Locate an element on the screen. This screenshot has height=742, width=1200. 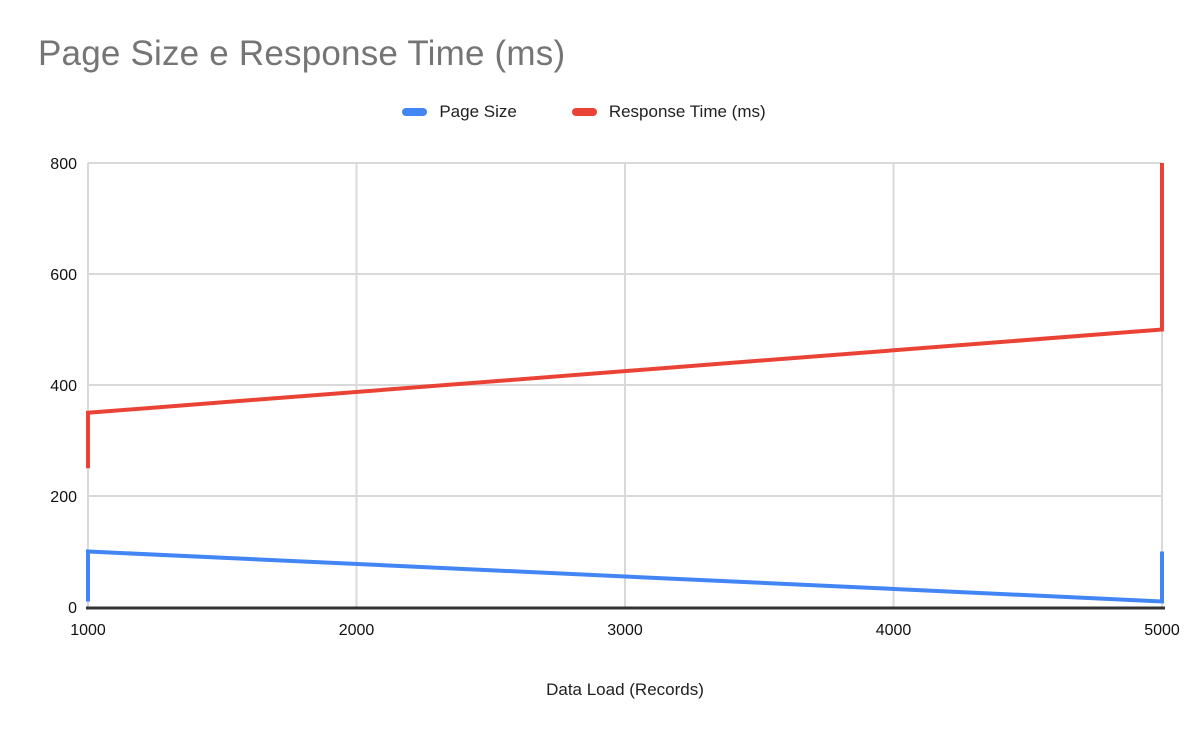
legend-item-page-size: Page Size is located at coordinates (459, 112).